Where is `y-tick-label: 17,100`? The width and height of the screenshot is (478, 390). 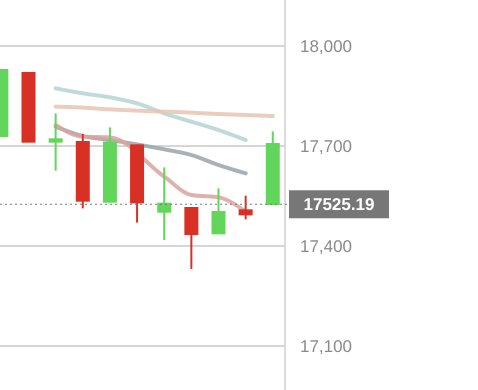
y-tick-label: 17,100 is located at coordinates (326, 346).